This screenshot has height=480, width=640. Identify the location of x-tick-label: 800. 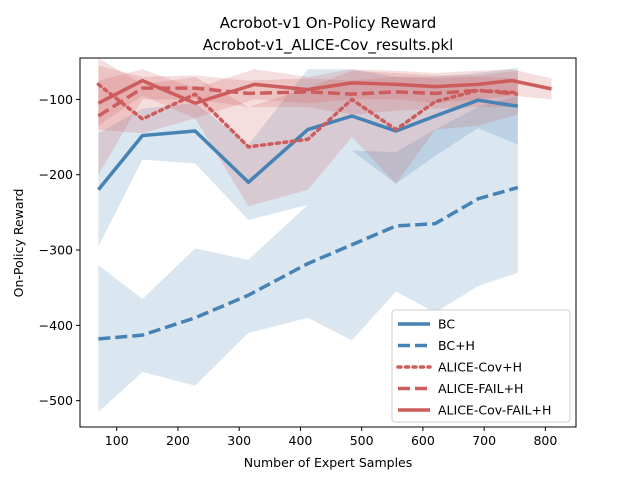
(545, 440).